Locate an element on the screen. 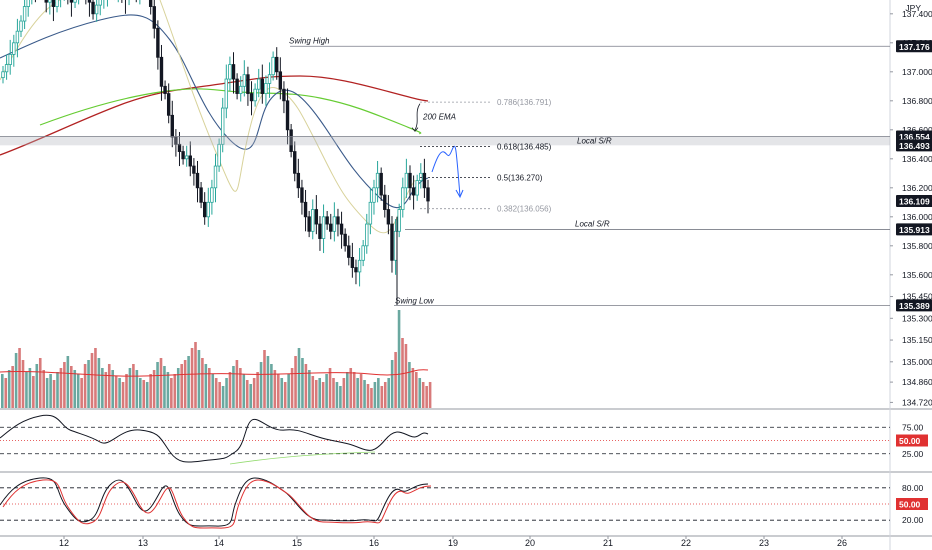 This screenshot has width=932, height=550. fib-label: 0.382(136.056) is located at coordinates (524, 209).